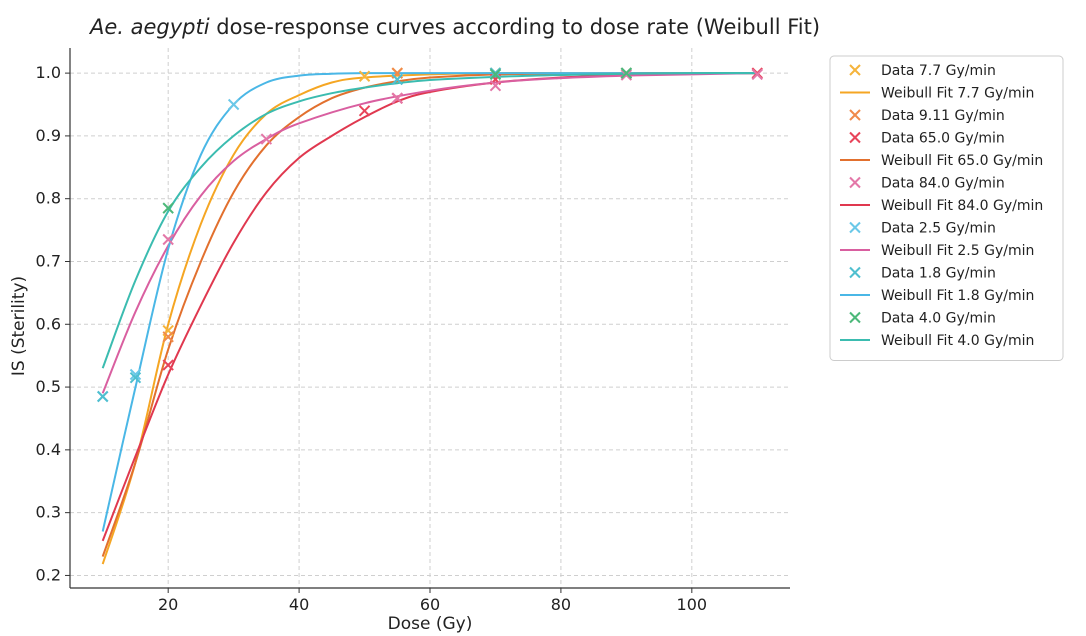  I want to click on legend-label: Data 2.5 Gy/min, so click(938, 229).